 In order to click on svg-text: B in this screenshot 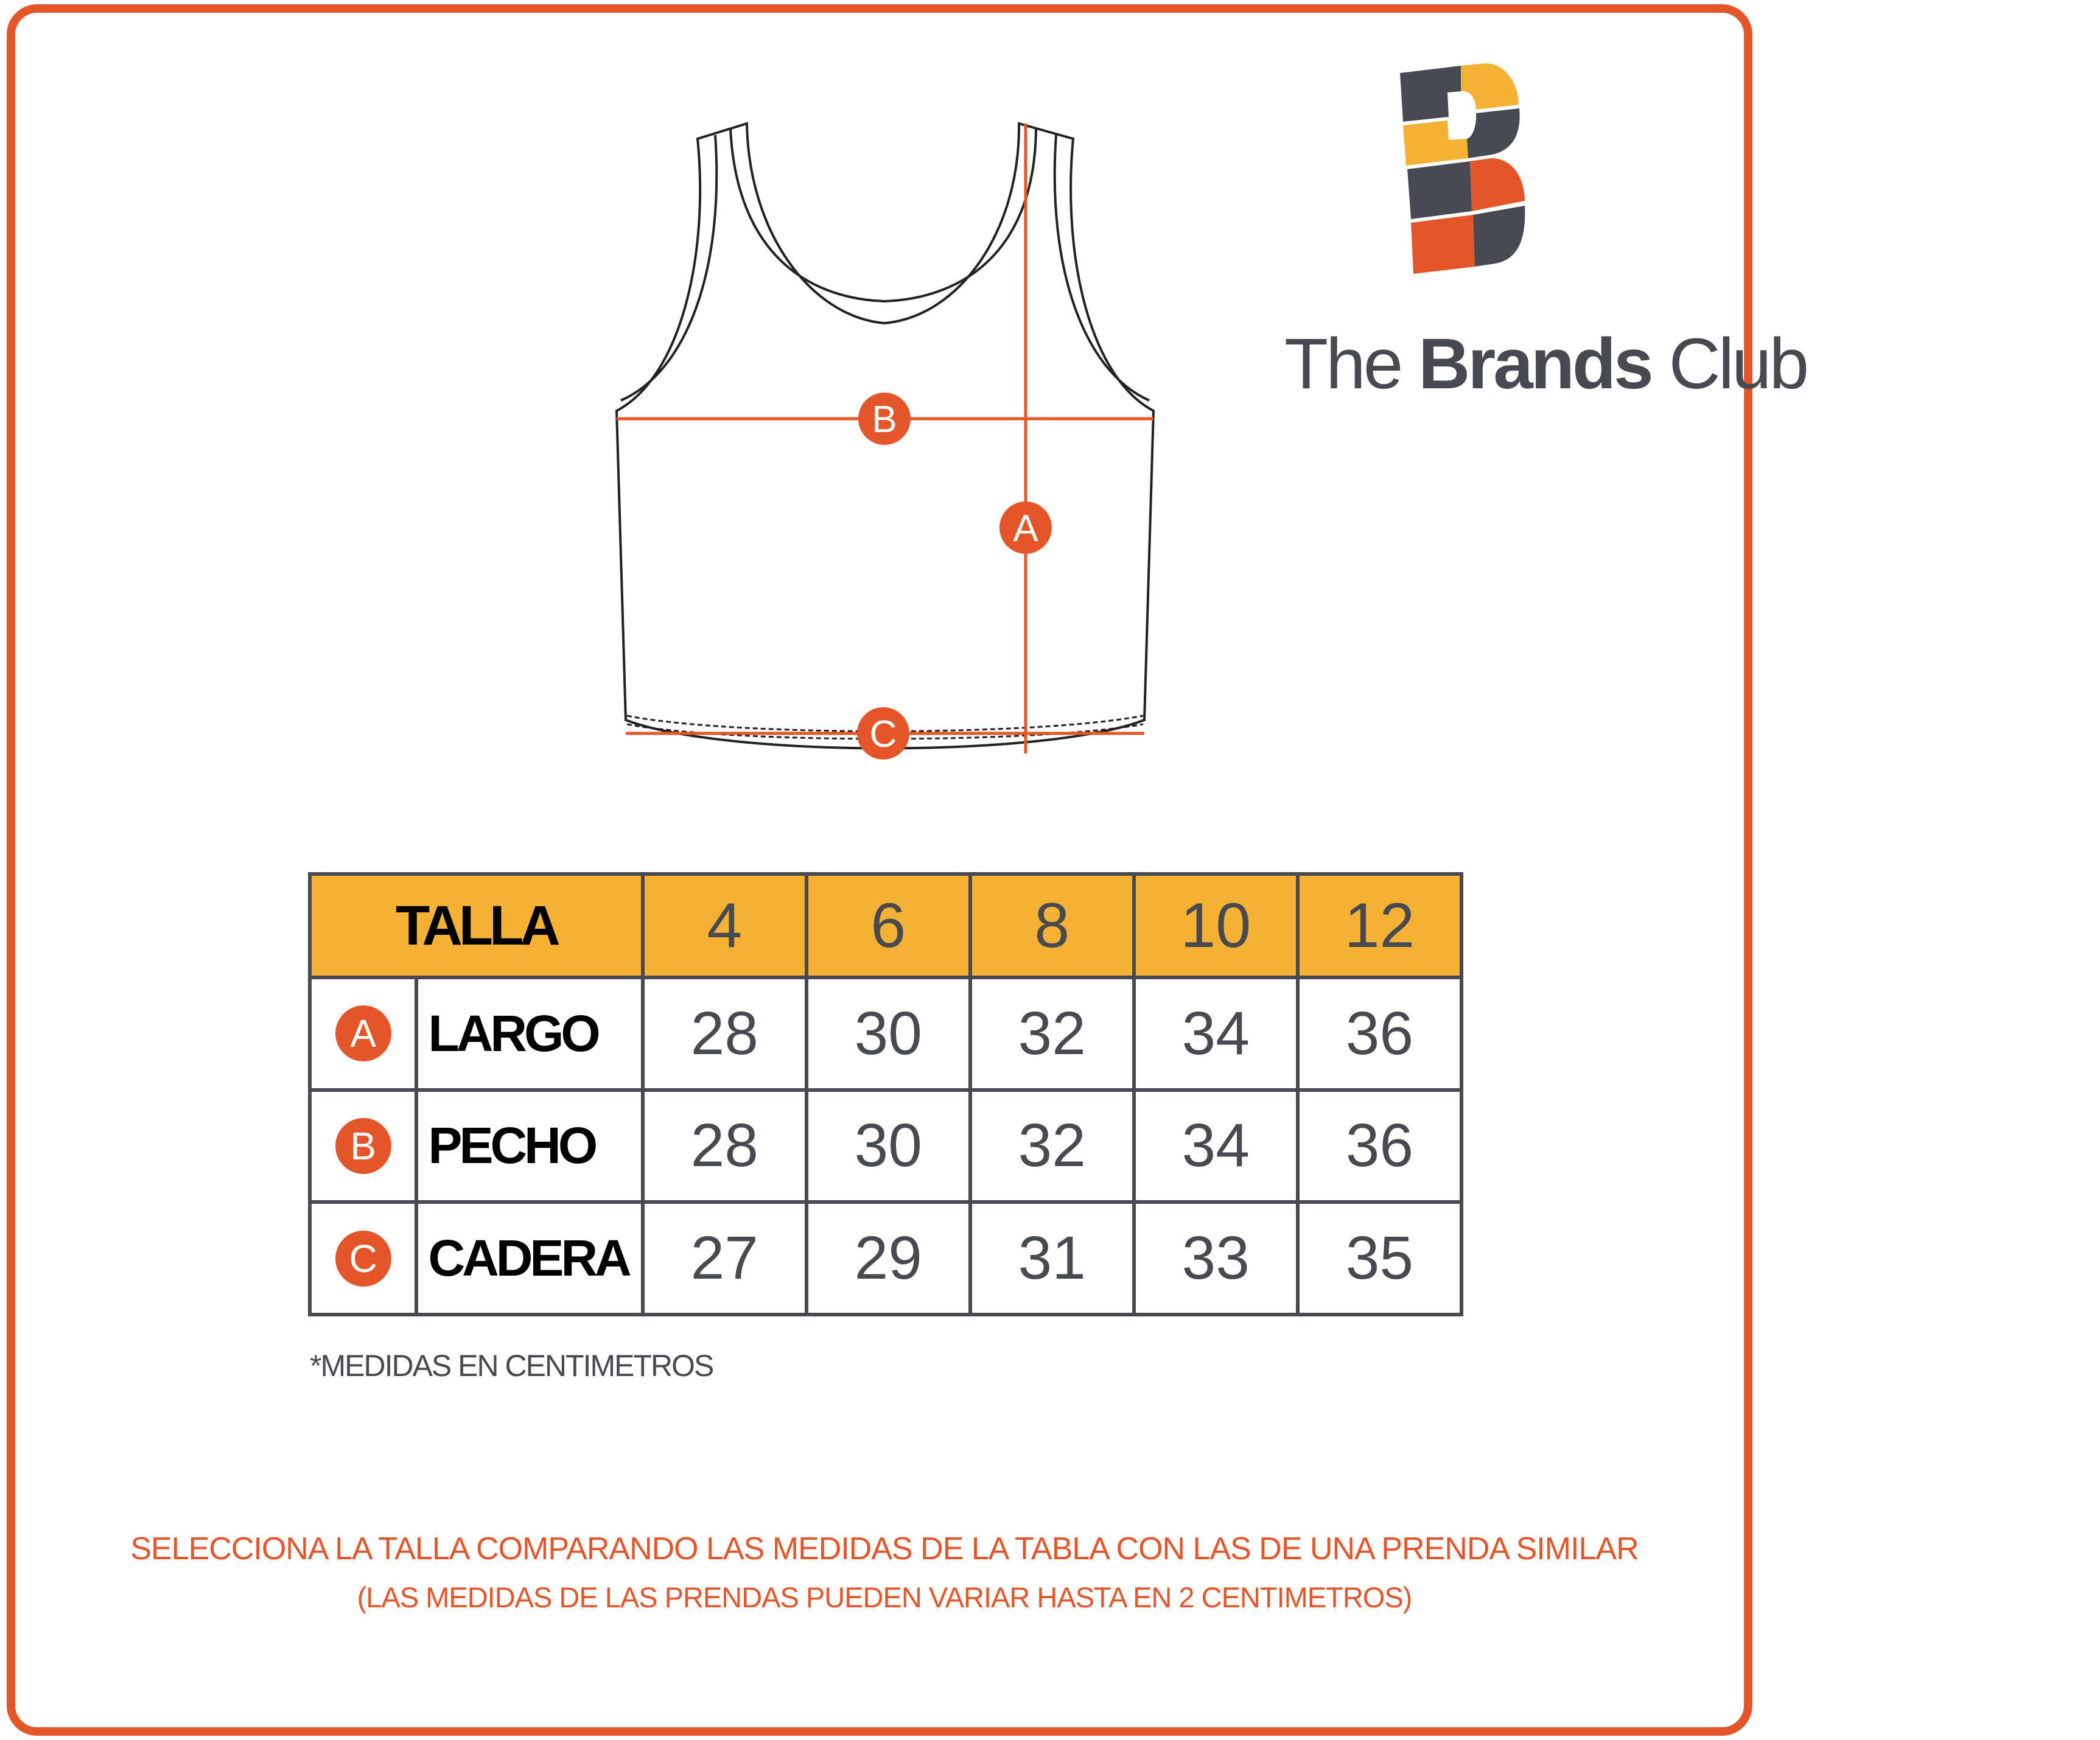, I will do `click(885, 420)`.